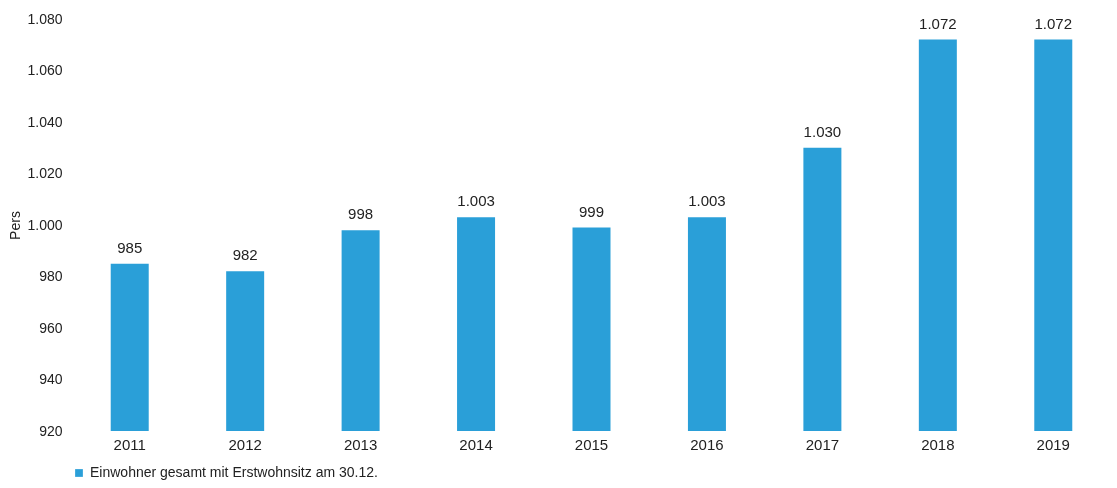 The image size is (1117, 488). Describe the element at coordinates (45, 121) in the screenshot. I see `y-tick-label: 1.040` at that location.